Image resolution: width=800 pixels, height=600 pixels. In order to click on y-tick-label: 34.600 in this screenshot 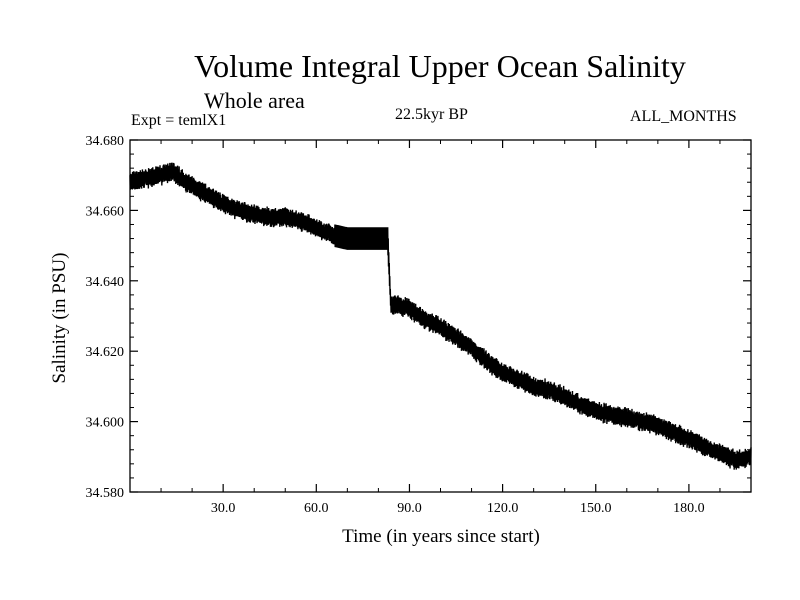, I will do `click(105, 423)`.